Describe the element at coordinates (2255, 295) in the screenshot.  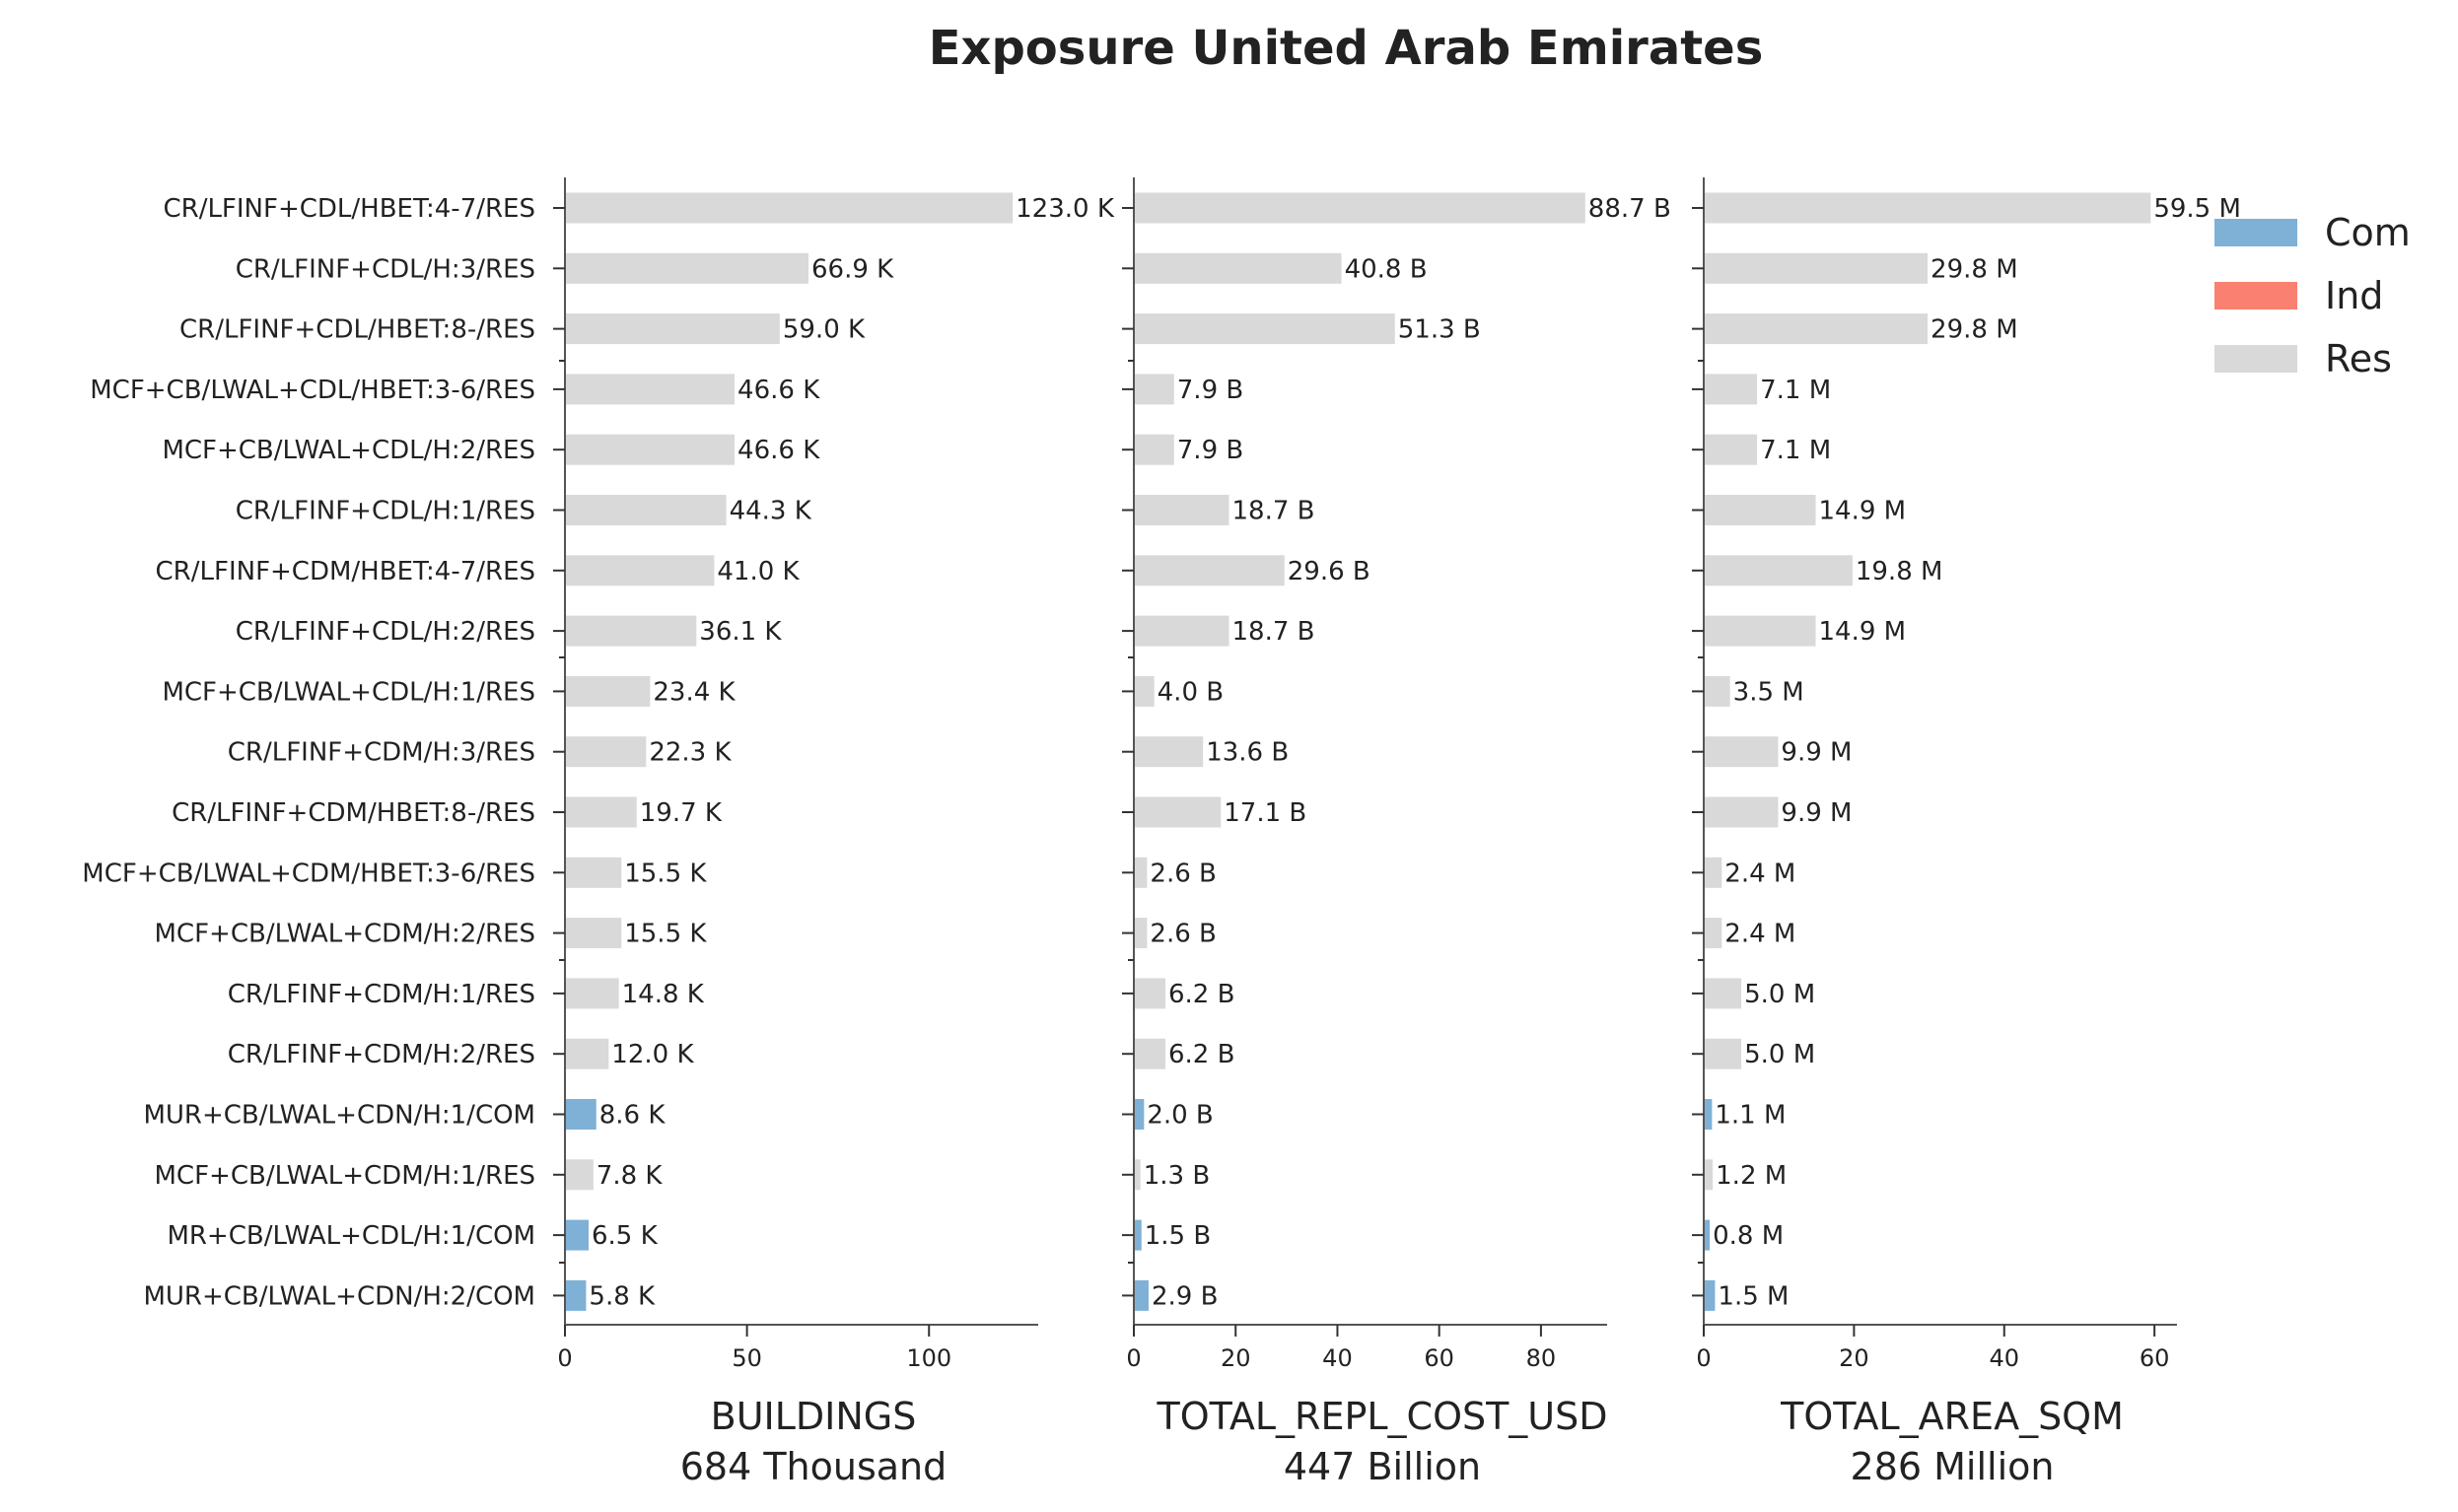
I see `legend-swatch` at that location.